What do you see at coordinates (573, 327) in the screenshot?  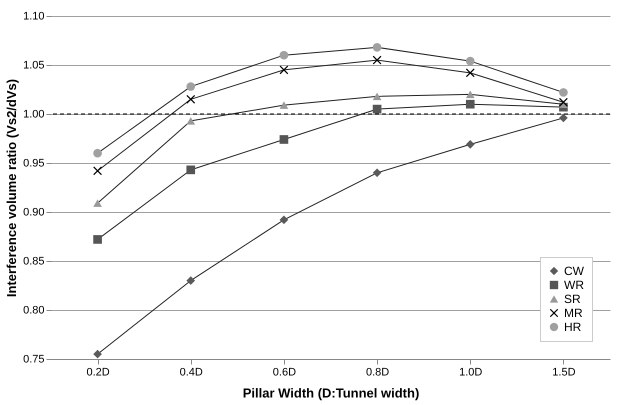 I see `legend-label: HR` at bounding box center [573, 327].